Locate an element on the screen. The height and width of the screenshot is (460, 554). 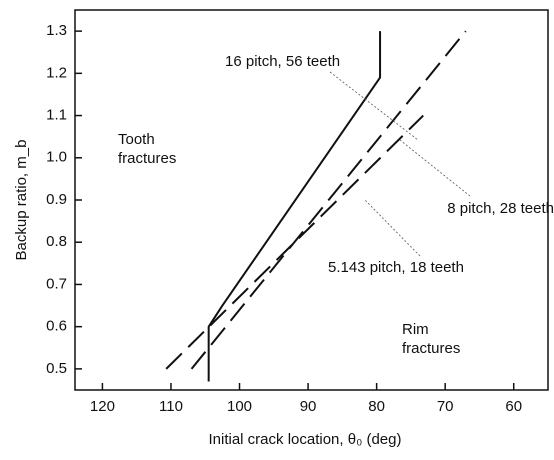
x-tick-label: 80 is located at coordinates (376, 406).